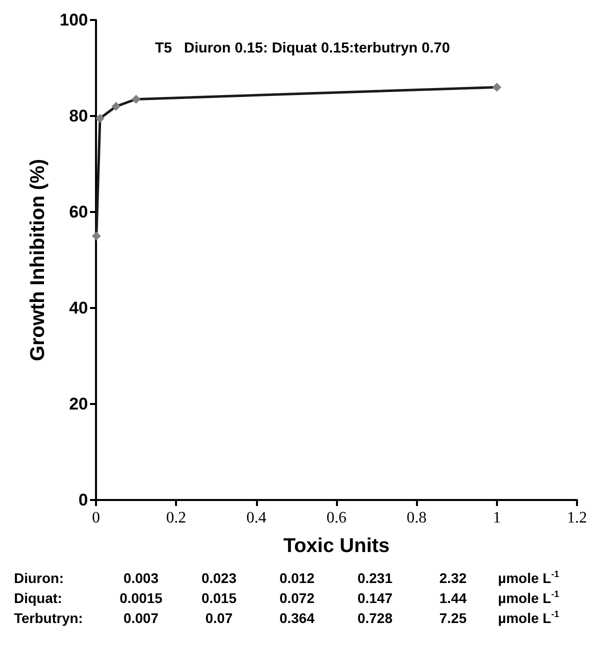 This screenshot has height=647, width=593. What do you see at coordinates (78, 404) in the screenshot?
I see `y-tick-label: 20` at bounding box center [78, 404].